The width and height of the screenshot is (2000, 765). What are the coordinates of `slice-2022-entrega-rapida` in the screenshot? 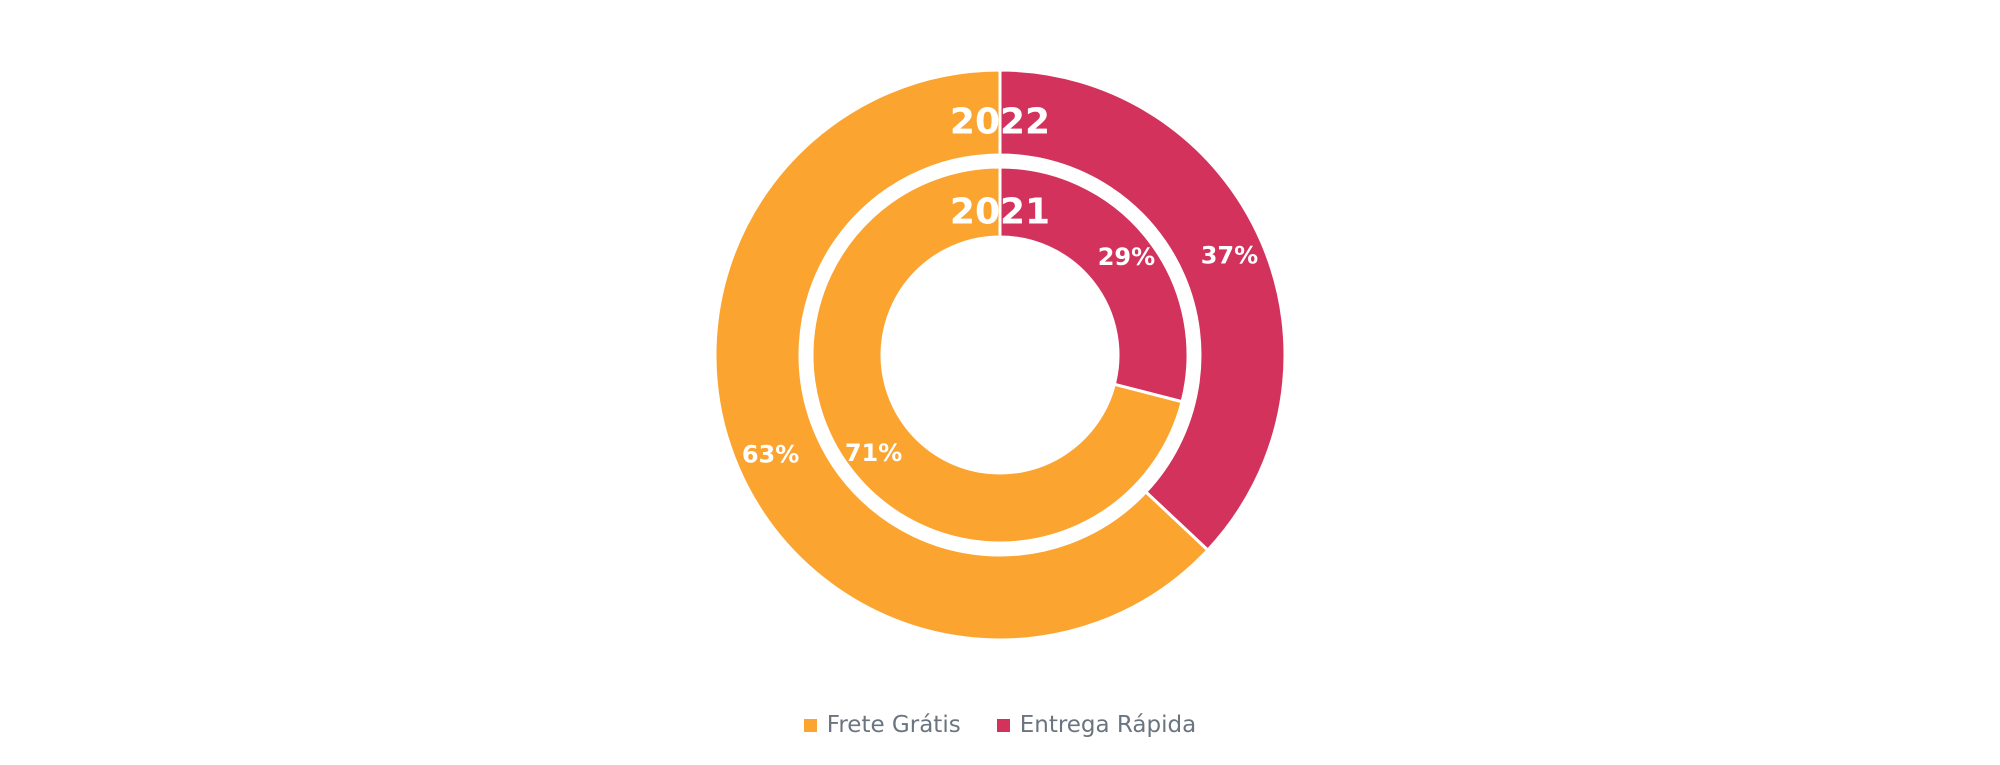 It's located at (1142, 310).